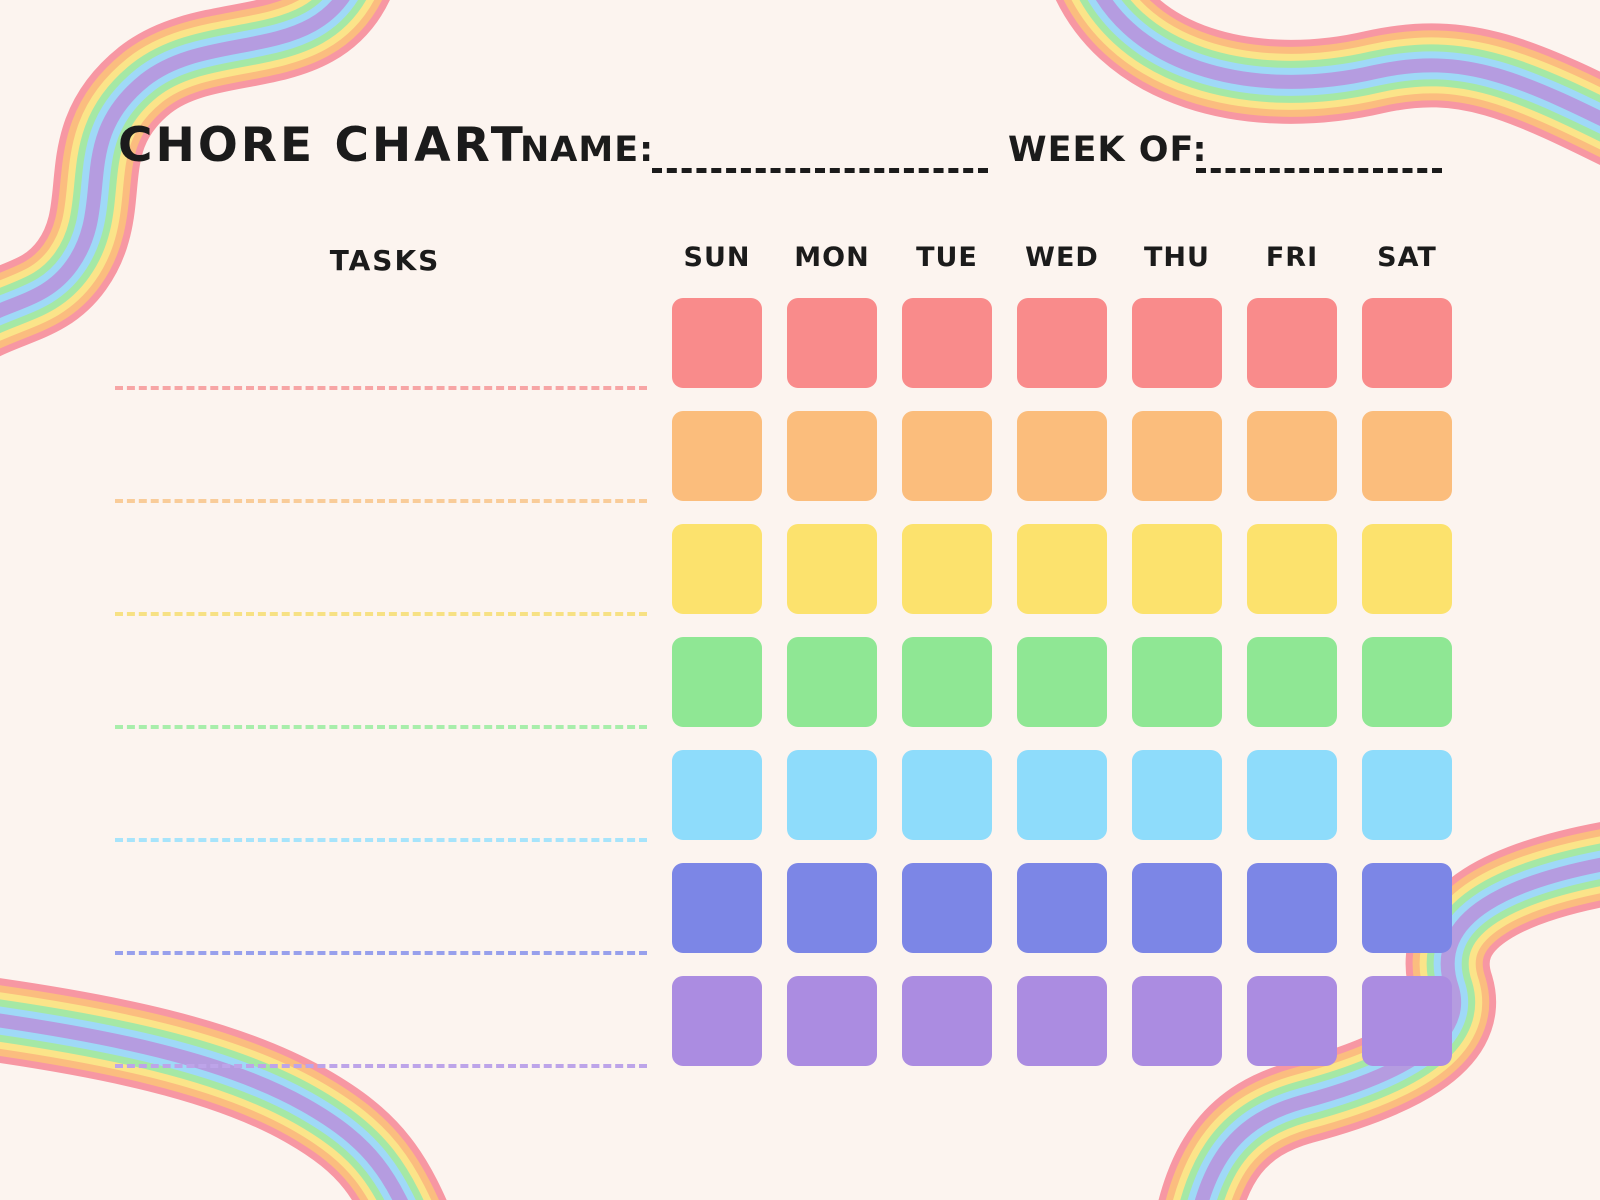 This screenshot has width=1600, height=1200. Describe the element at coordinates (717, 795) in the screenshot. I see `chore-cell-blue-row-sun` at that location.